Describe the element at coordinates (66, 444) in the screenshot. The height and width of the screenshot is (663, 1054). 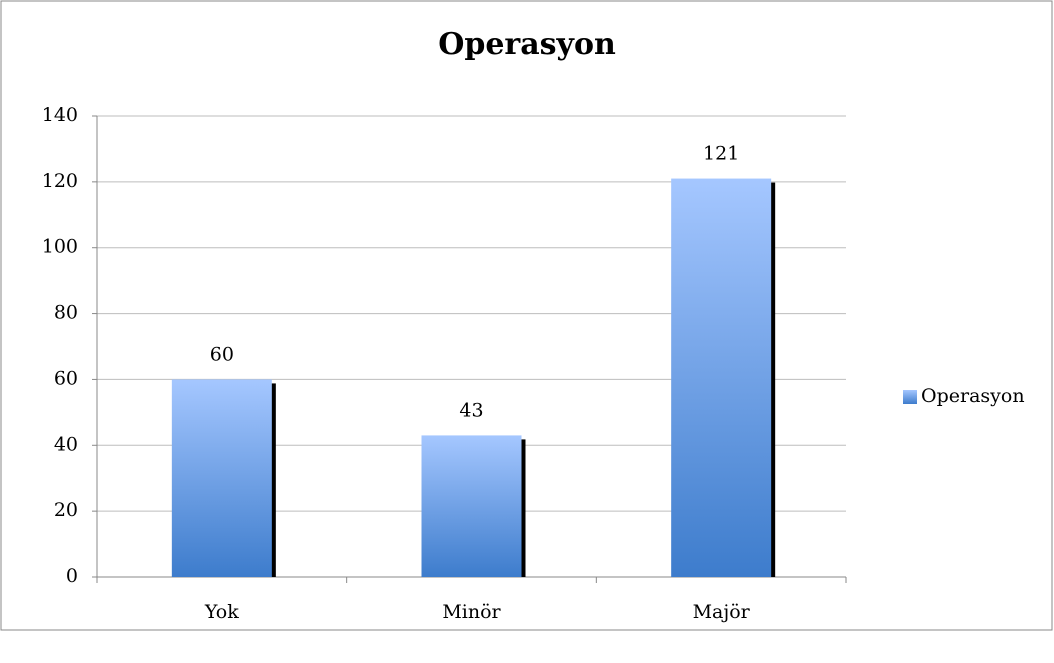
I see `y-tick-label: 40` at that location.